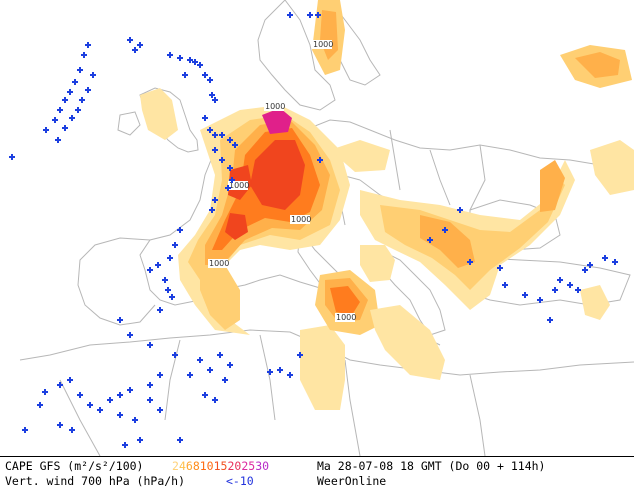 The image size is (634, 491). What do you see at coordinates (189, 466) in the screenshot?
I see `scale-step: 6` at bounding box center [189, 466].